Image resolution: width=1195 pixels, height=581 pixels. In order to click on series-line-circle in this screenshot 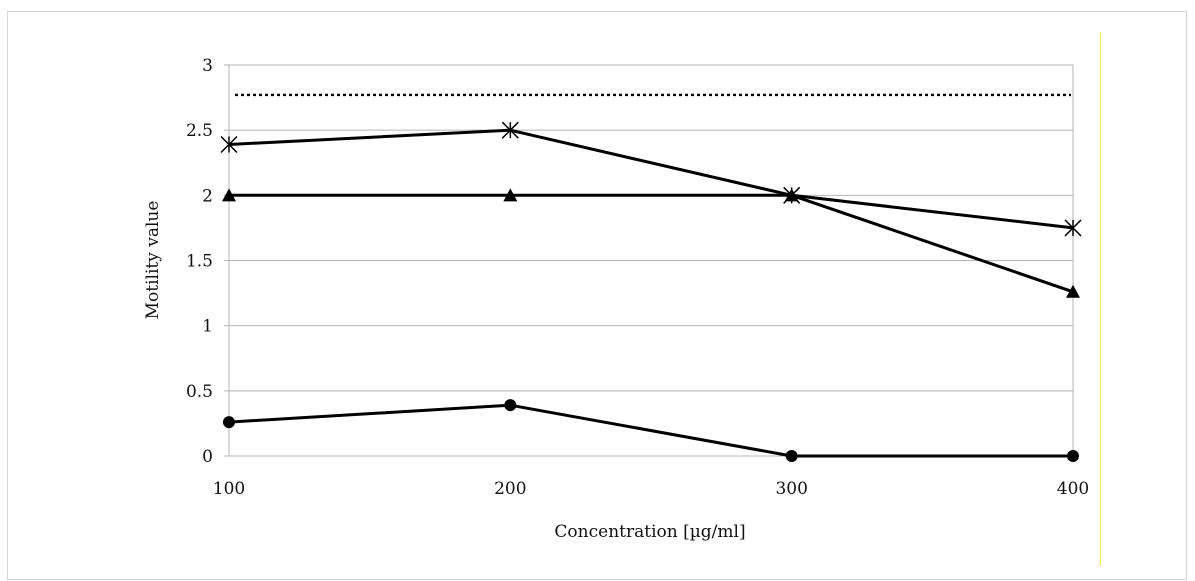, I will do `click(650, 430)`.